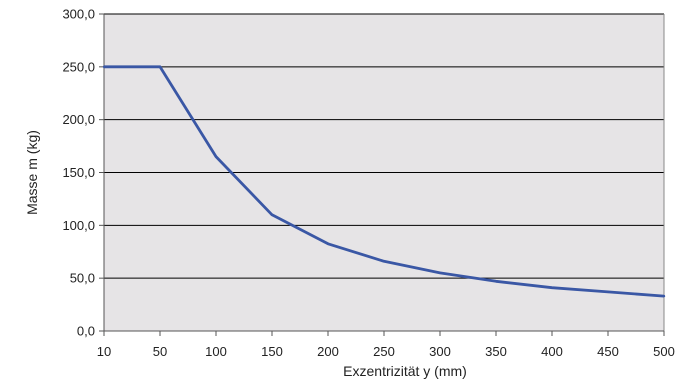 The height and width of the screenshot is (385, 694). I want to click on x-tick-label: 250, so click(384, 351).